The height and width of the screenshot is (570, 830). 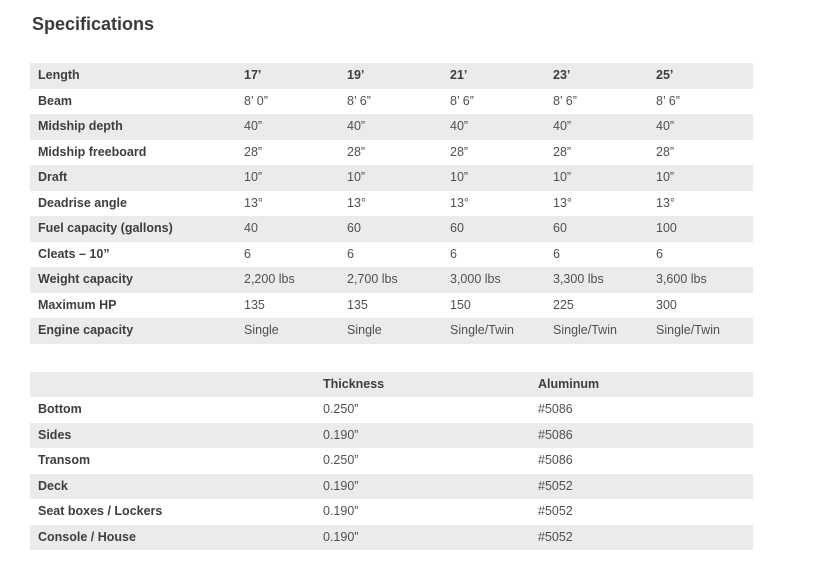 I want to click on hull-row-deck: Deck 0.190” #5052, so click(x=391, y=486).